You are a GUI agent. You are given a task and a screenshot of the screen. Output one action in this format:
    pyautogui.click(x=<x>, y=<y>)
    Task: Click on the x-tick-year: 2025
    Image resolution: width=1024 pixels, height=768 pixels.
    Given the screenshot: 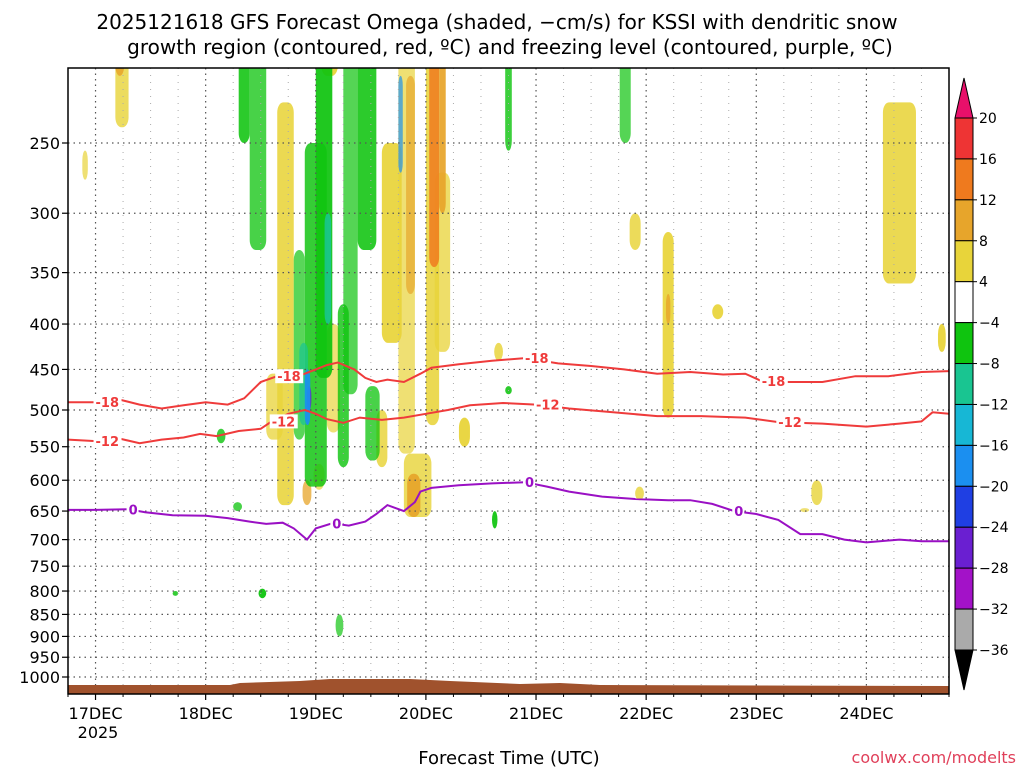 What is the action you would take?
    pyautogui.click(x=98, y=732)
    